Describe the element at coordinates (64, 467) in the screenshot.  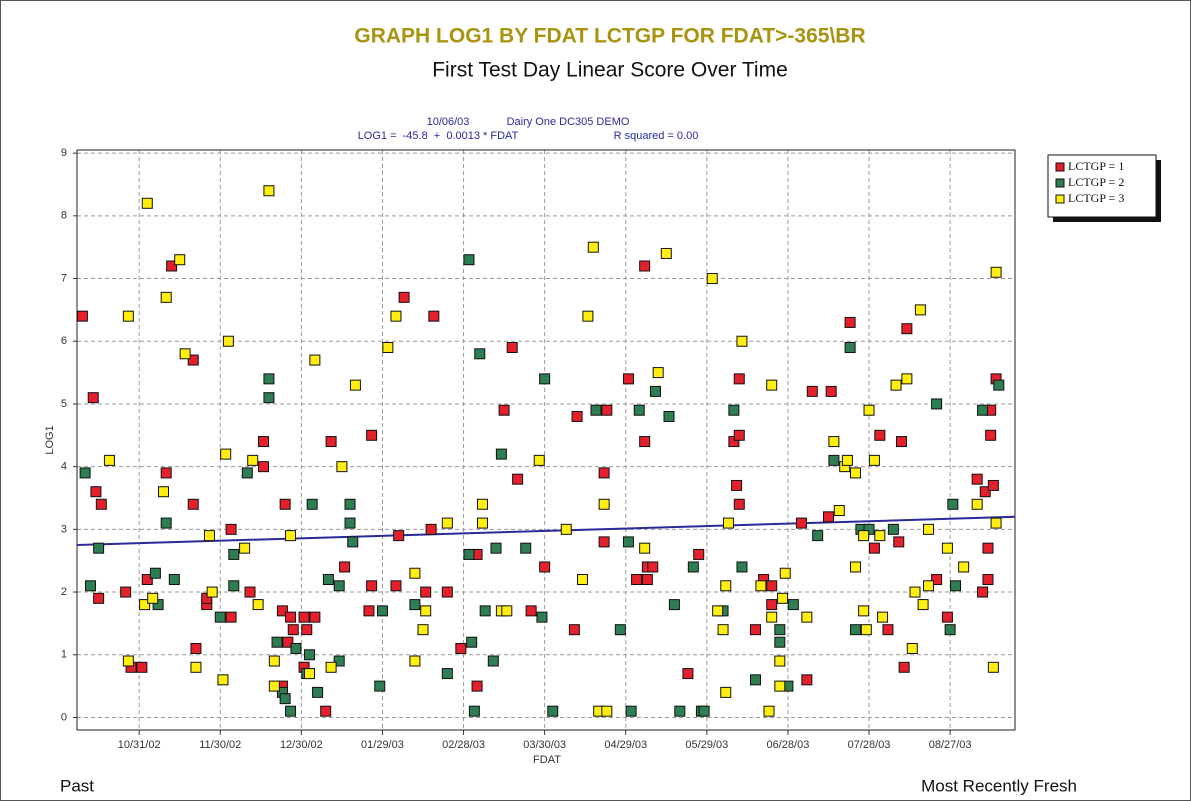
I see `y-tick-label: 4` at that location.